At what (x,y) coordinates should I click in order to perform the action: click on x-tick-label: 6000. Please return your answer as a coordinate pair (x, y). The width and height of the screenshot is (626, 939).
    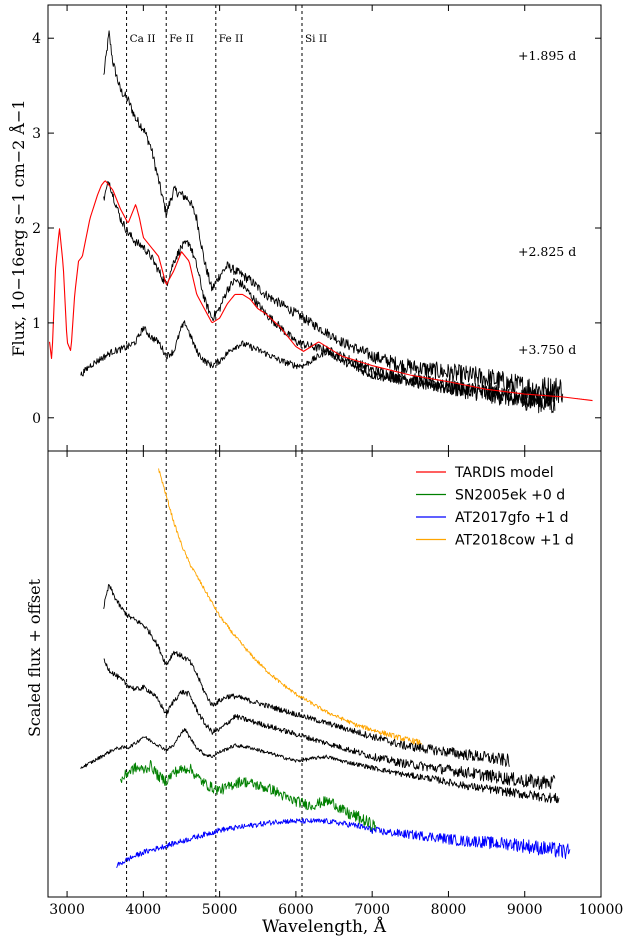
    Looking at the image, I should click on (296, 910).